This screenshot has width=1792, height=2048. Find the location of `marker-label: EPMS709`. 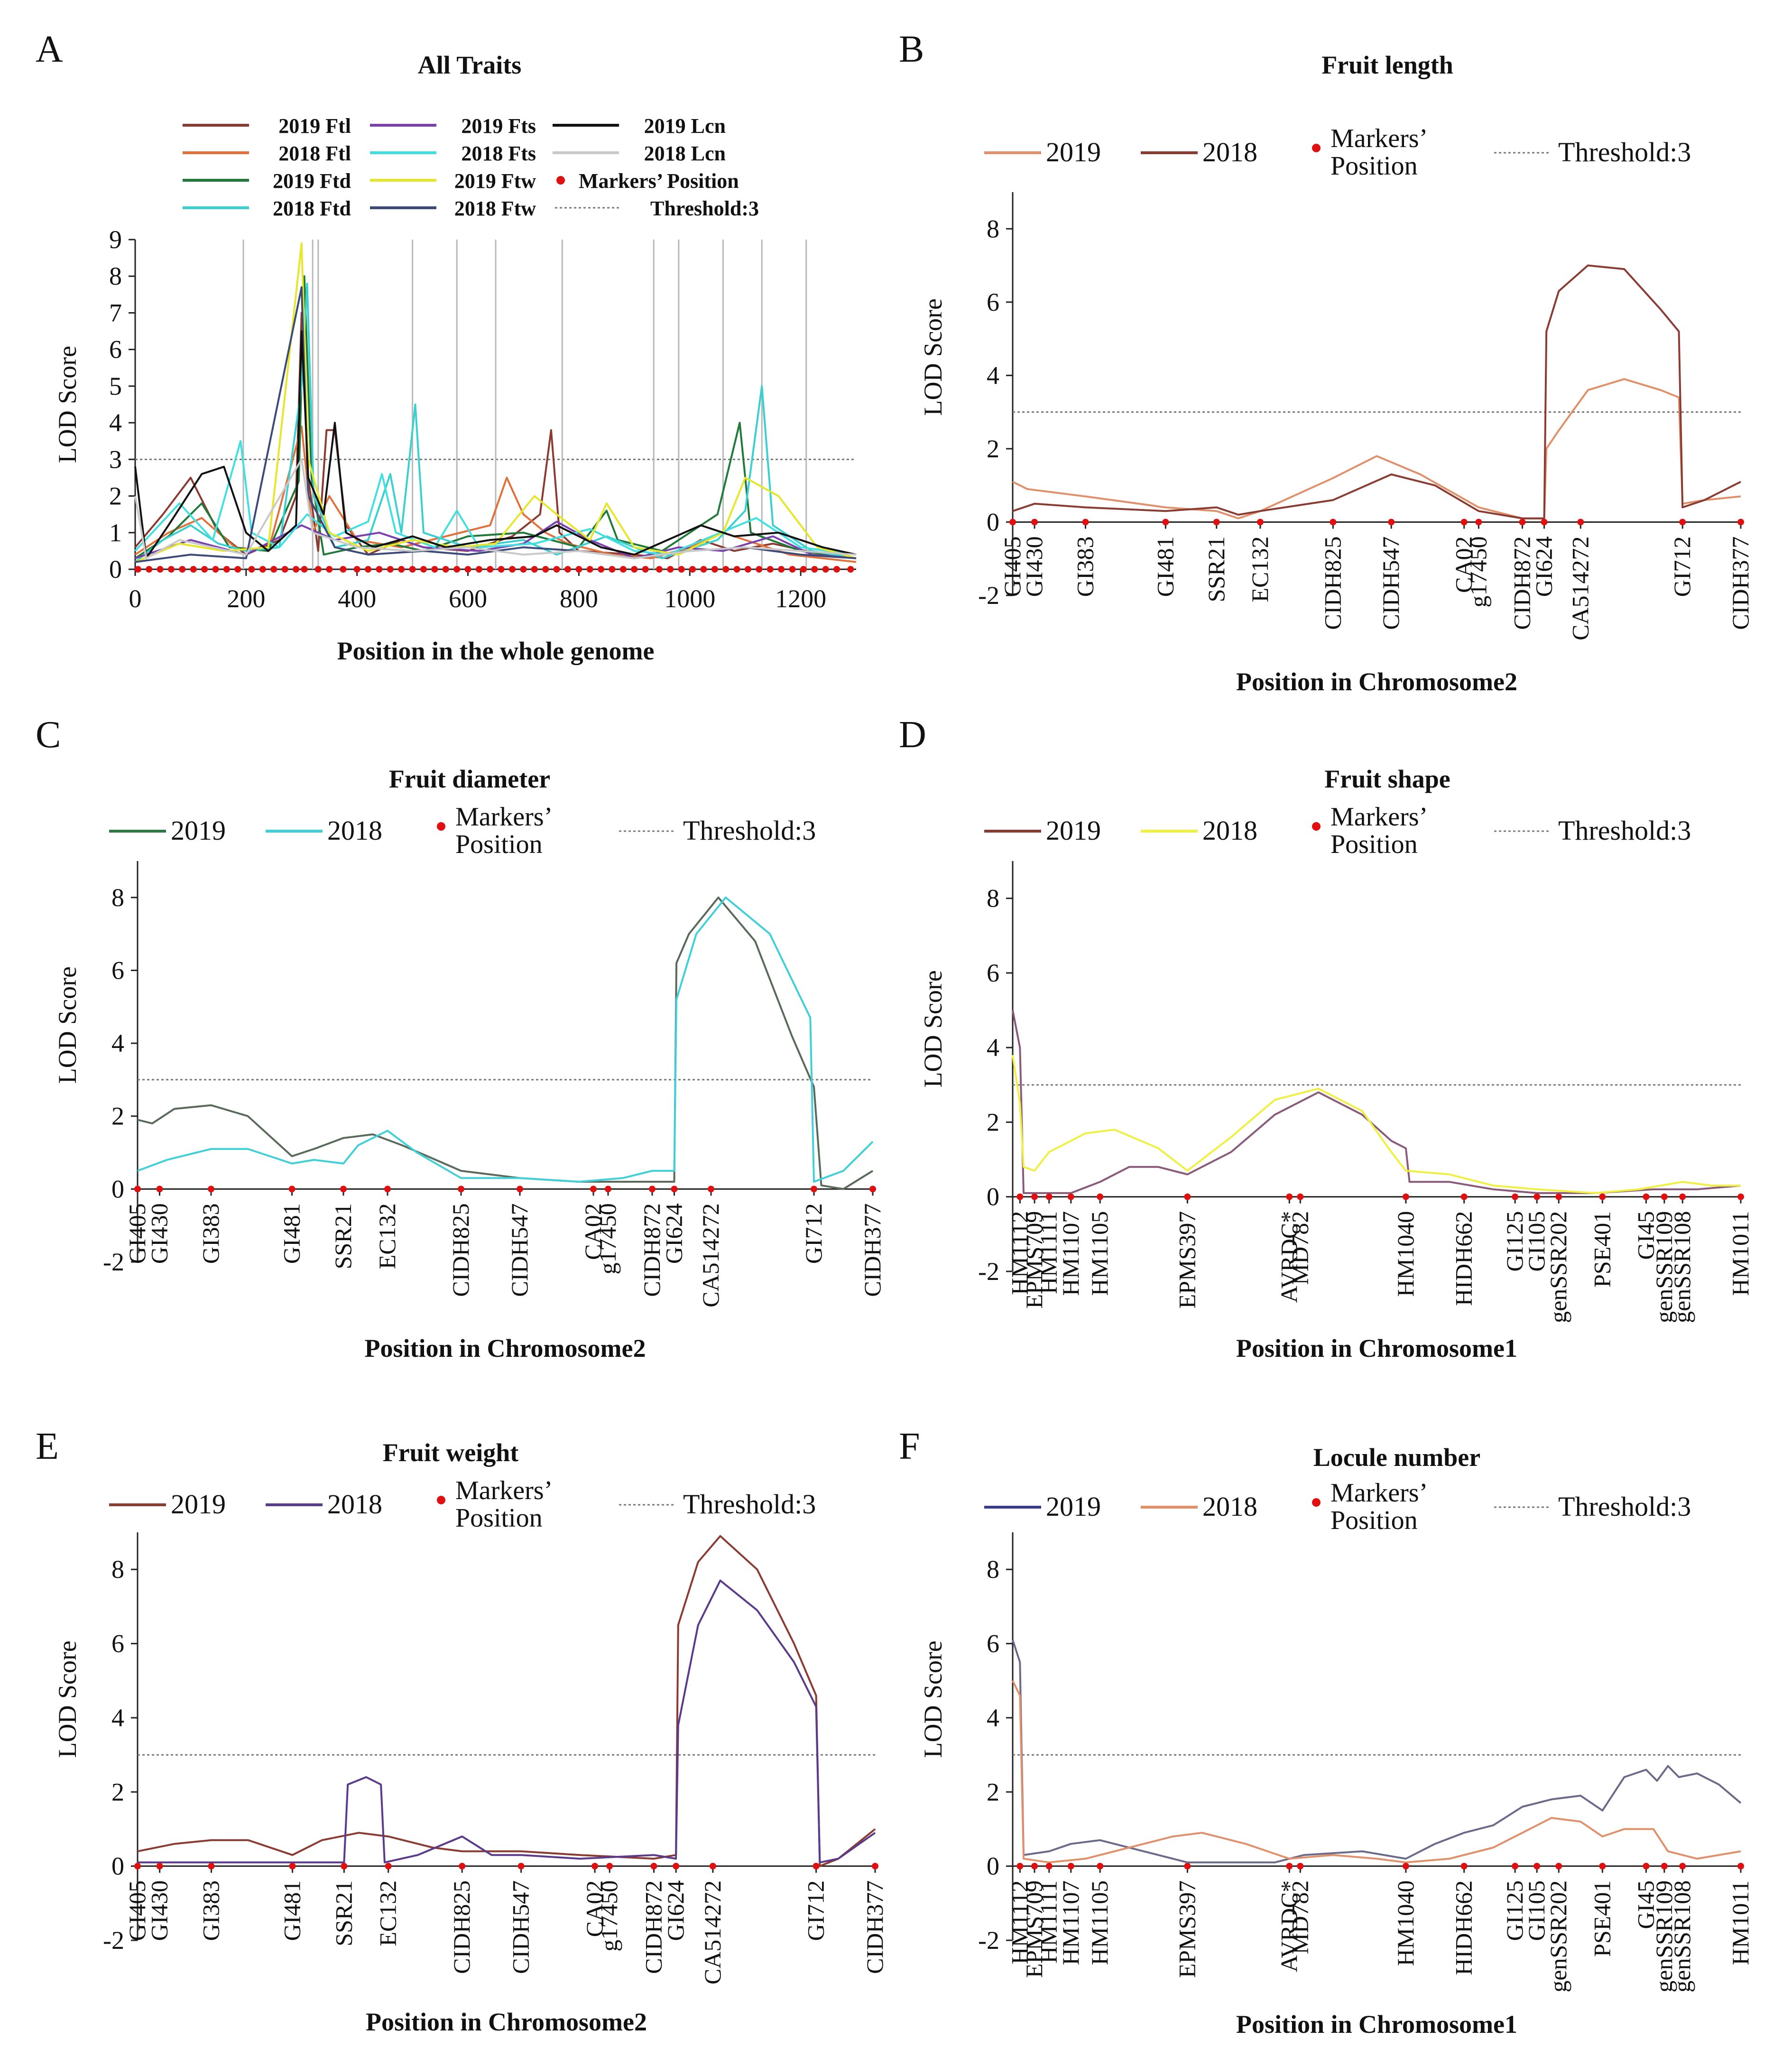

marker-label: EPMS709 is located at coordinates (1034, 1929).